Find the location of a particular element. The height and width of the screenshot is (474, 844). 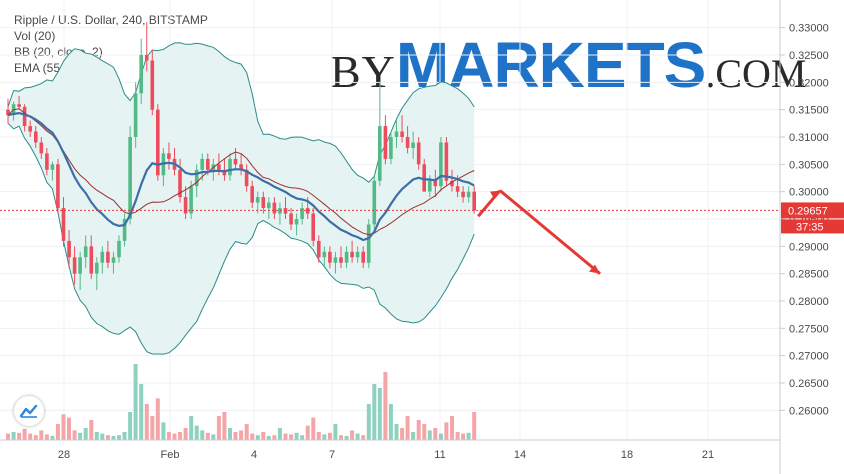

price-tick-label: 0.26500 is located at coordinates (809, 384).